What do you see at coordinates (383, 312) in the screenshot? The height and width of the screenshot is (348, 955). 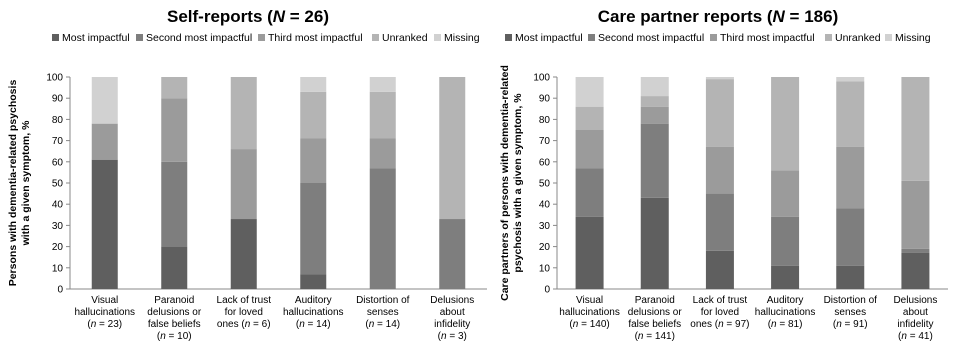 I see `category-label-line: senses` at bounding box center [383, 312].